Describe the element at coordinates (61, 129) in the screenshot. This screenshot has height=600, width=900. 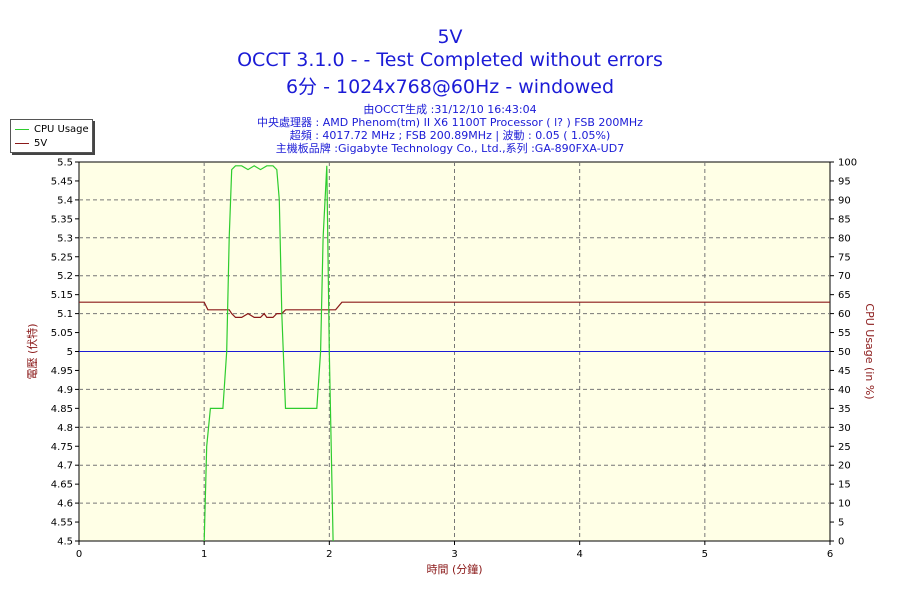
I see `legend-label-cpu-usage: CPU Usage` at that location.